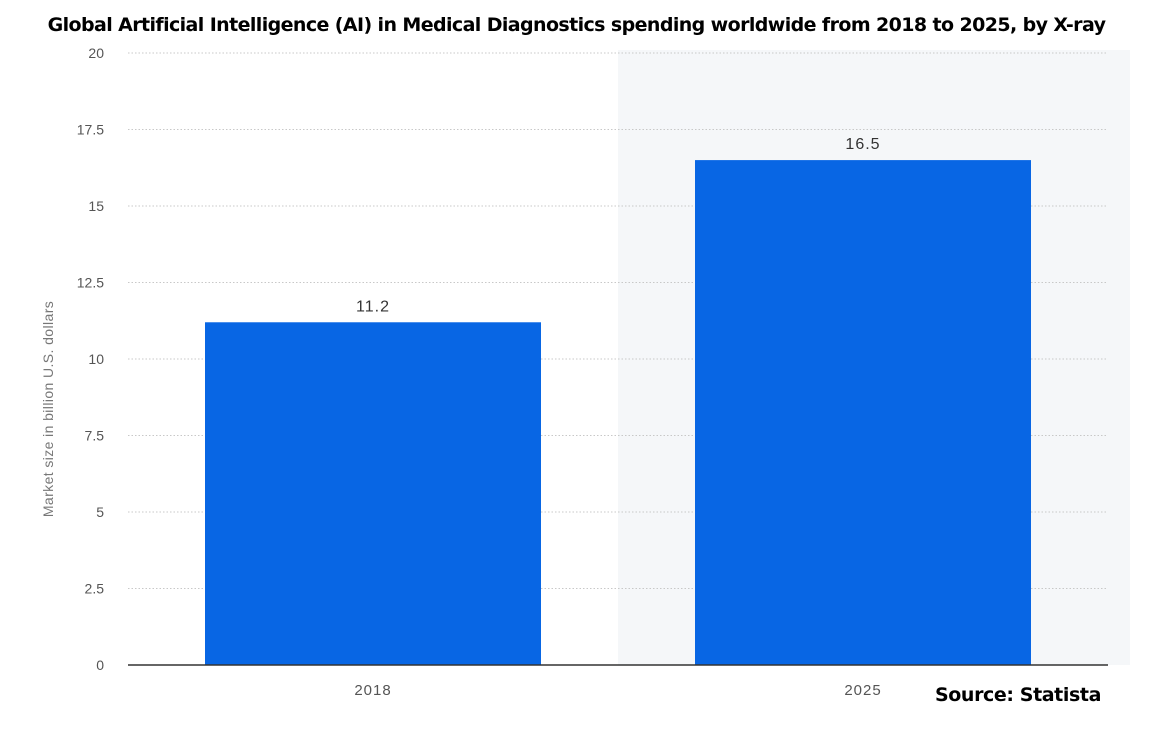  Describe the element at coordinates (95, 436) in the screenshot. I see `y-tick-label: 7.5` at that location.